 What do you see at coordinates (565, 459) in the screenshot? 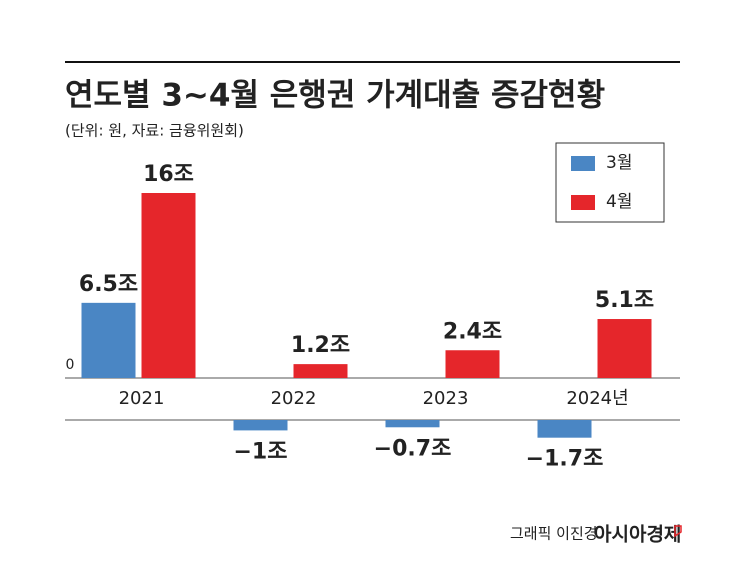
I see `value-label: −1.7조` at bounding box center [565, 459].